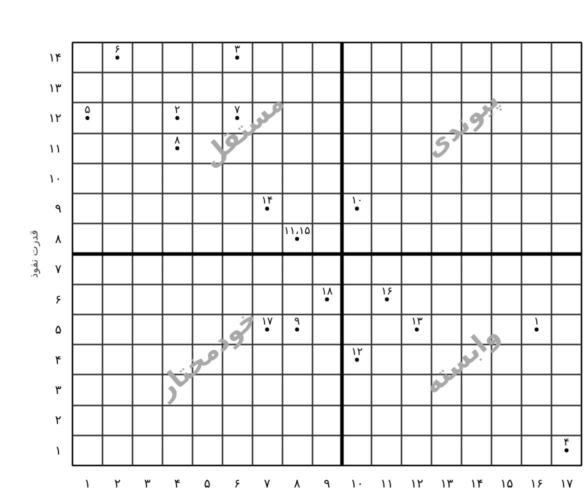 The width and height of the screenshot is (587, 493). What do you see at coordinates (177, 139) in the screenshot?
I see `series-label: ۸` at bounding box center [177, 139].